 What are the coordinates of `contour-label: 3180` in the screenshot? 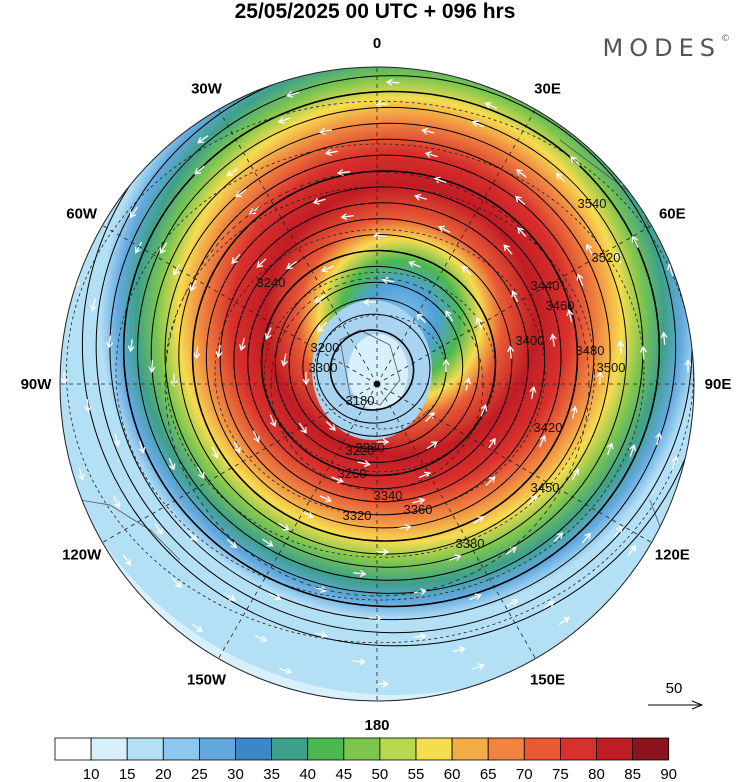 It's located at (360, 400).